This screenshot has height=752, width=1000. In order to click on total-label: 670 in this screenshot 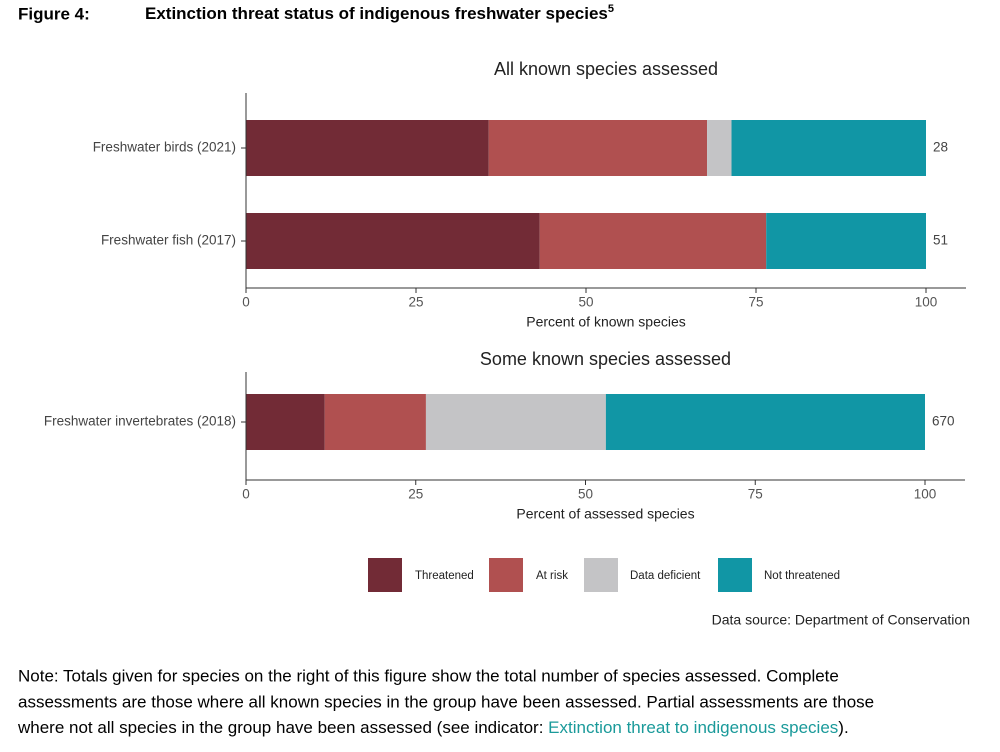, I will do `click(943, 421)`.